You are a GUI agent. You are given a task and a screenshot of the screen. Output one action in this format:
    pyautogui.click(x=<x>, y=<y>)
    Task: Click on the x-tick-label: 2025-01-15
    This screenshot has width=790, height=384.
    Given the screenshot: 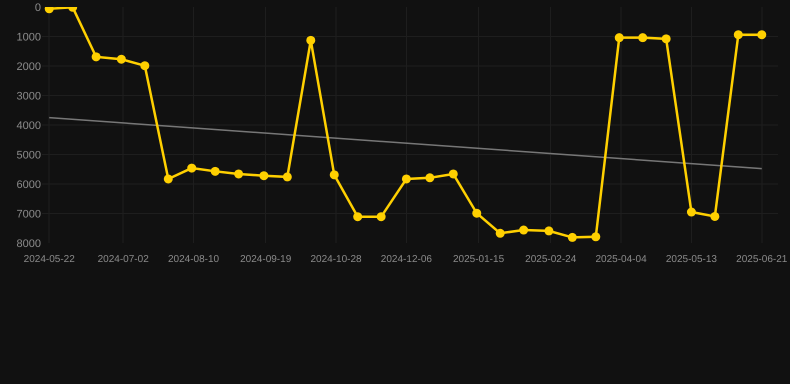 What is the action you would take?
    pyautogui.click(x=478, y=259)
    